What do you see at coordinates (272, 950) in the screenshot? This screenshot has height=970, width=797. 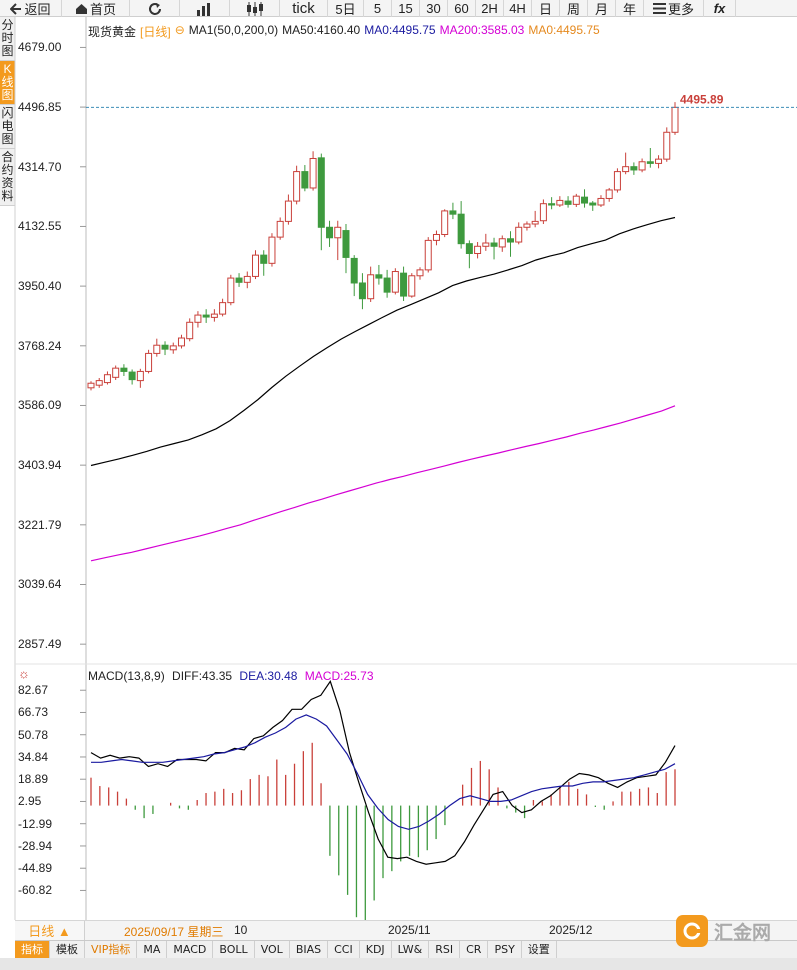 I see `tab-vol: VOL` at bounding box center [272, 950].